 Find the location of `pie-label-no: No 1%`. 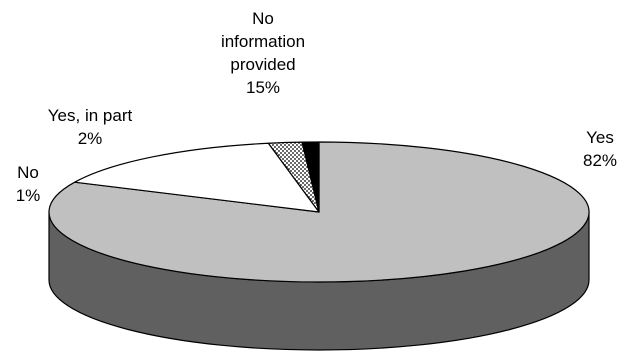

pie-label-no: No 1% is located at coordinates (28, 184).